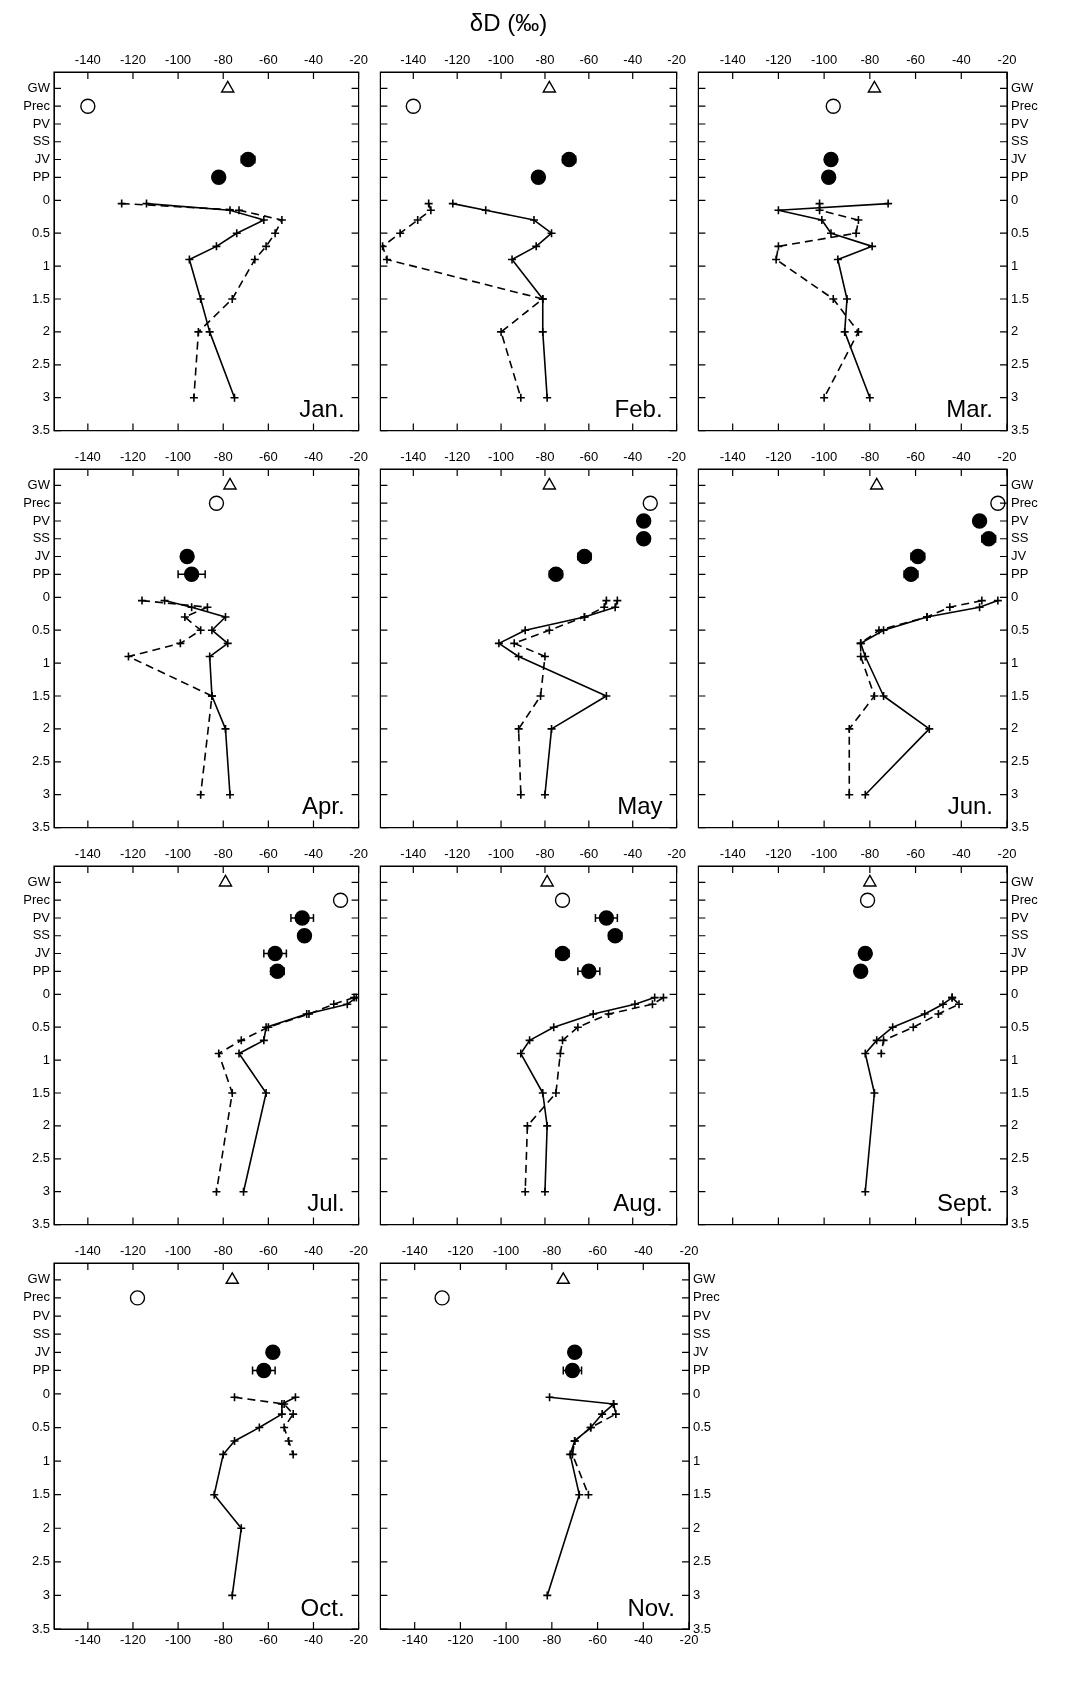 Image resolution: width=1074 pixels, height=1698 pixels. What do you see at coordinates (597, 1250) in the screenshot?
I see `x2-tick-label: -60` at bounding box center [597, 1250].